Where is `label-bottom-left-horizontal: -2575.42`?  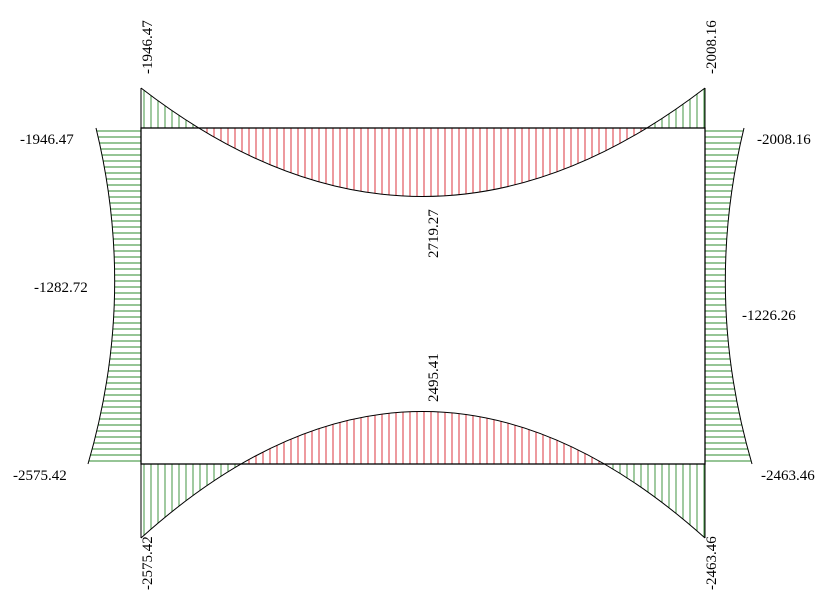
label-bottom-left-horizontal: -2575.42 is located at coordinates (40, 476).